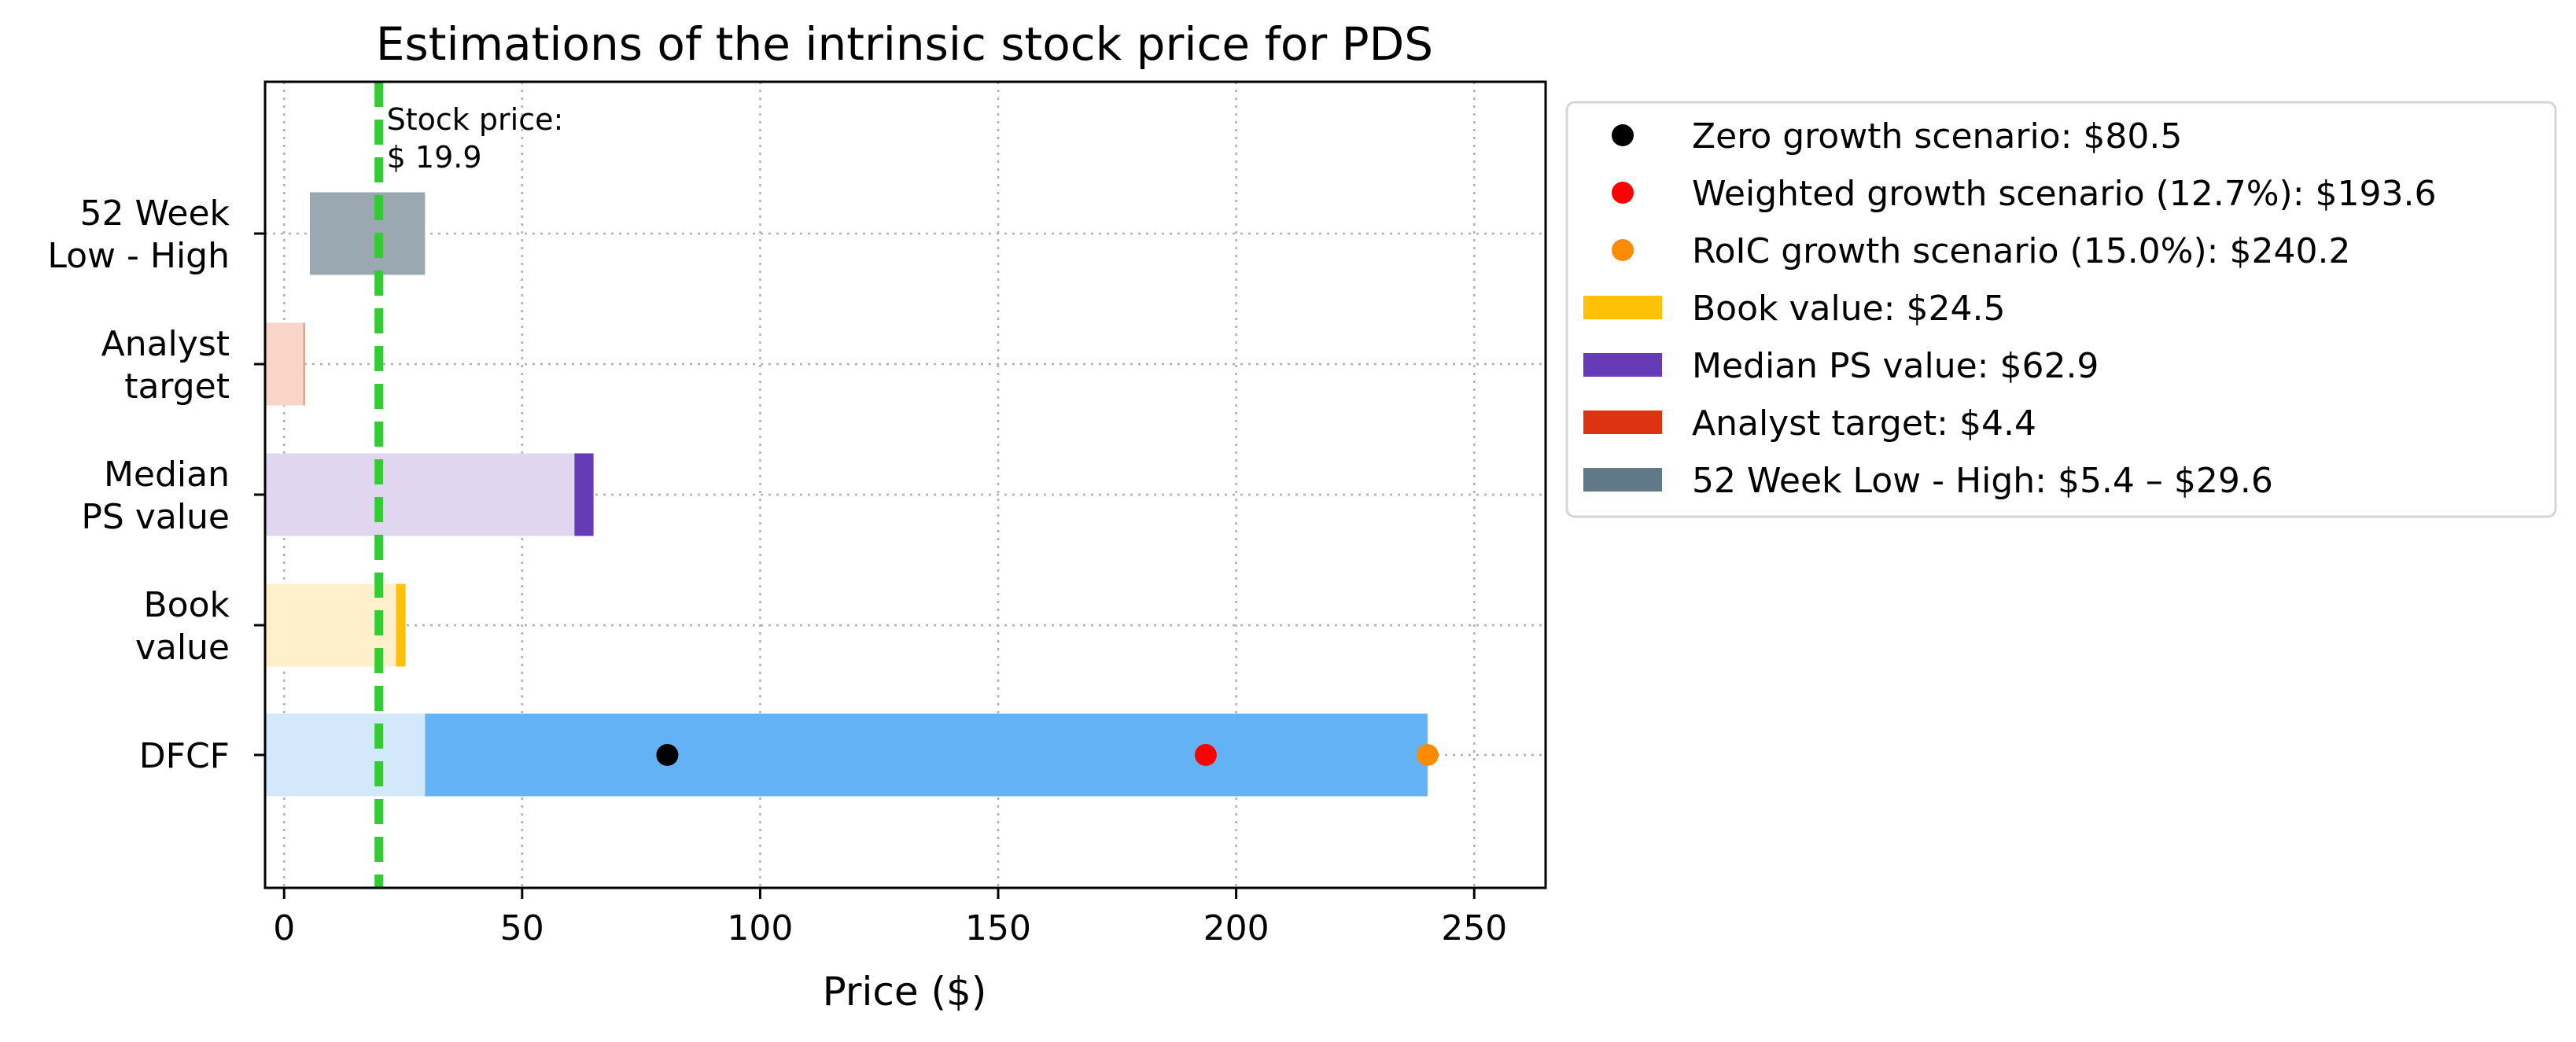 The height and width of the screenshot is (1042, 2576). I want to click on x-axis-label: Price ($), so click(905, 992).